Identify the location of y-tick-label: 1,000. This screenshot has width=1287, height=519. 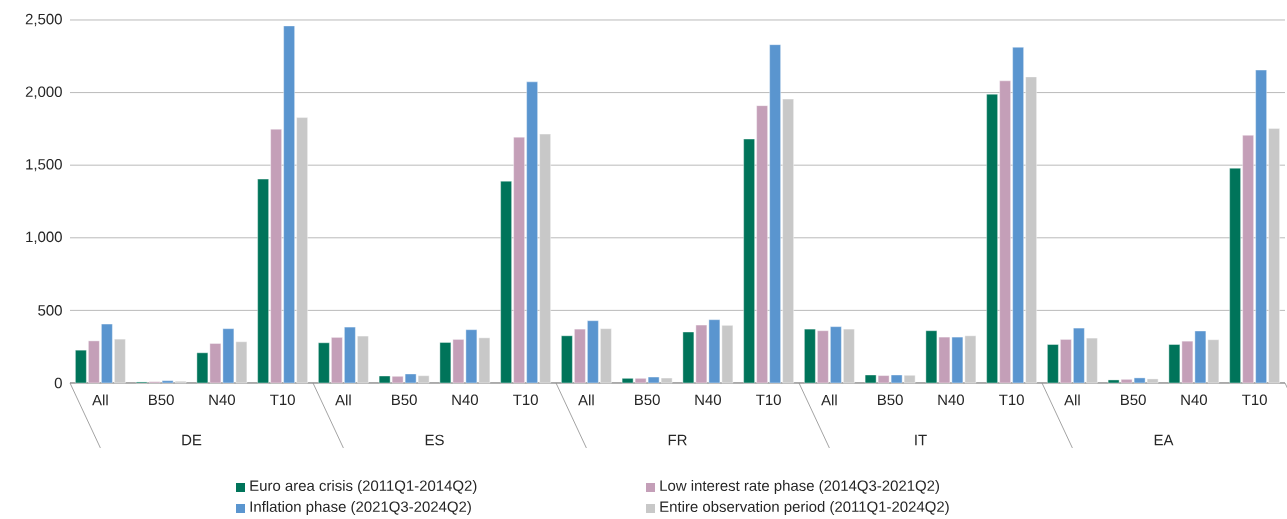
(44, 237).